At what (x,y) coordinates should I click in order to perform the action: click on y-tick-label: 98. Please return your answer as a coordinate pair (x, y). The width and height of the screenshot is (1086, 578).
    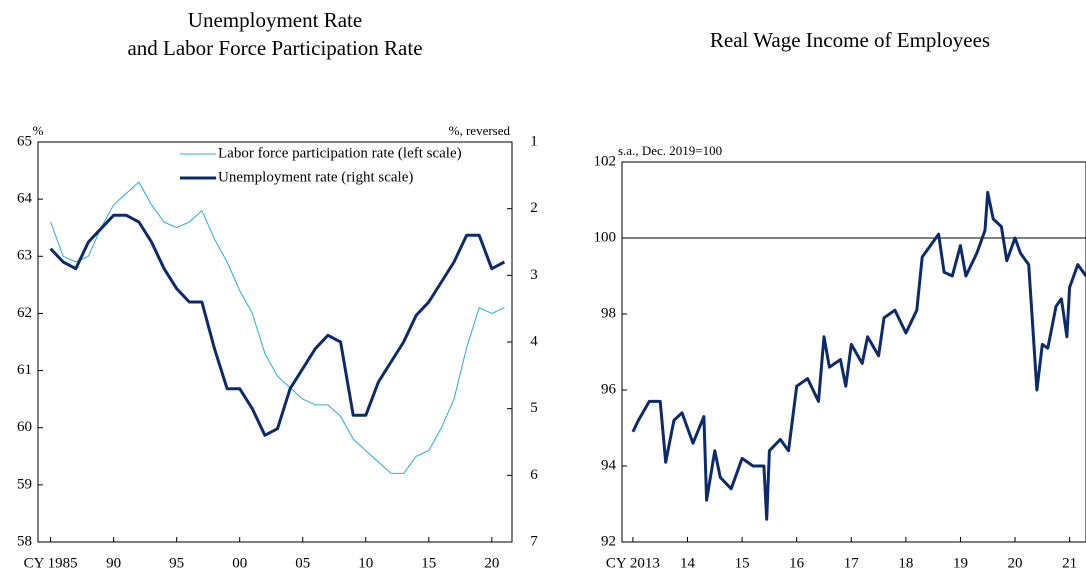
    Looking at the image, I should click on (608, 313).